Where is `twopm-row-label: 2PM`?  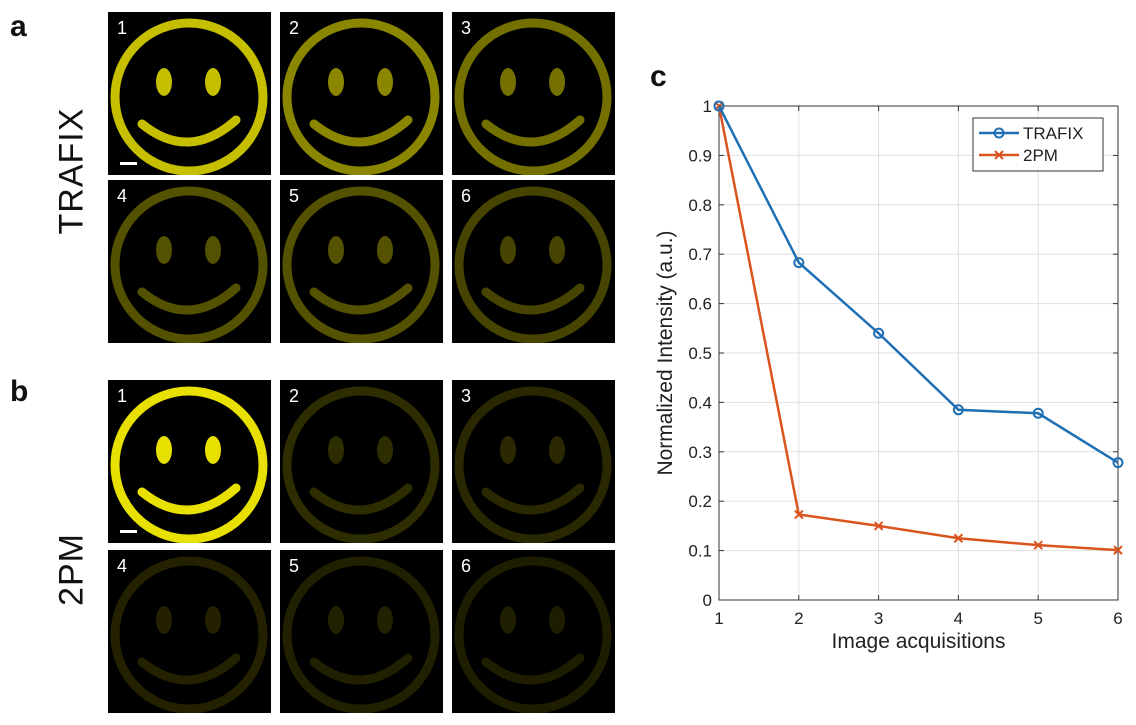 twopm-row-label: 2PM is located at coordinates (71, 569).